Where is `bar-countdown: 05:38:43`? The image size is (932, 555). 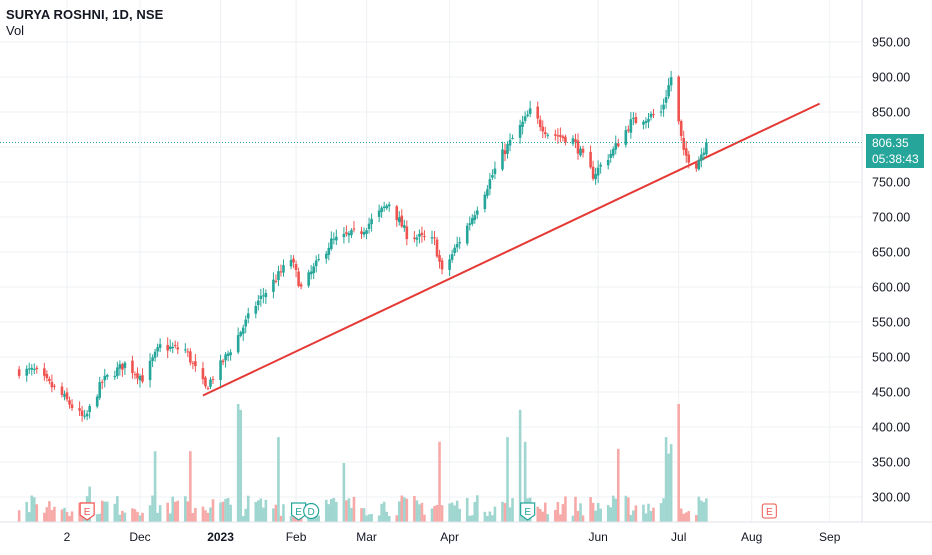 bar-countdown: 05:38:43 is located at coordinates (895, 158).